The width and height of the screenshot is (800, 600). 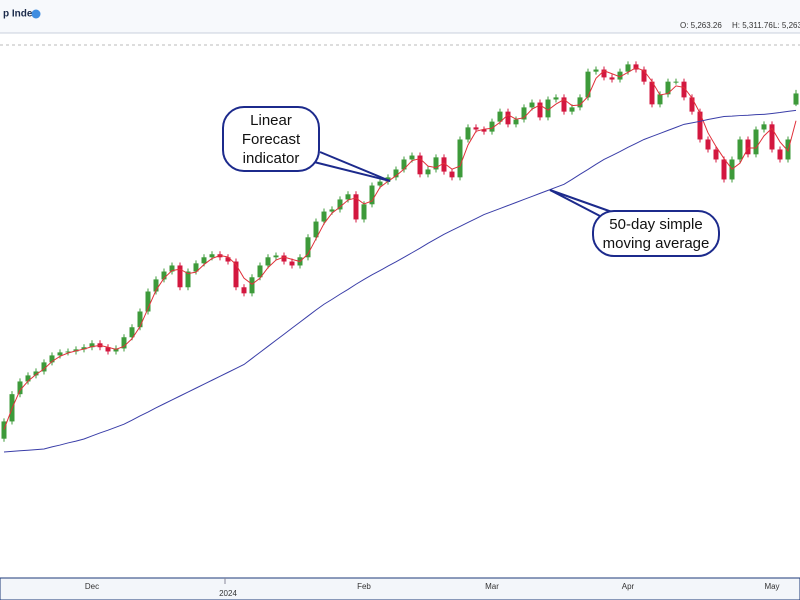 I want to click on x-tick-label: May, so click(x=771, y=586).